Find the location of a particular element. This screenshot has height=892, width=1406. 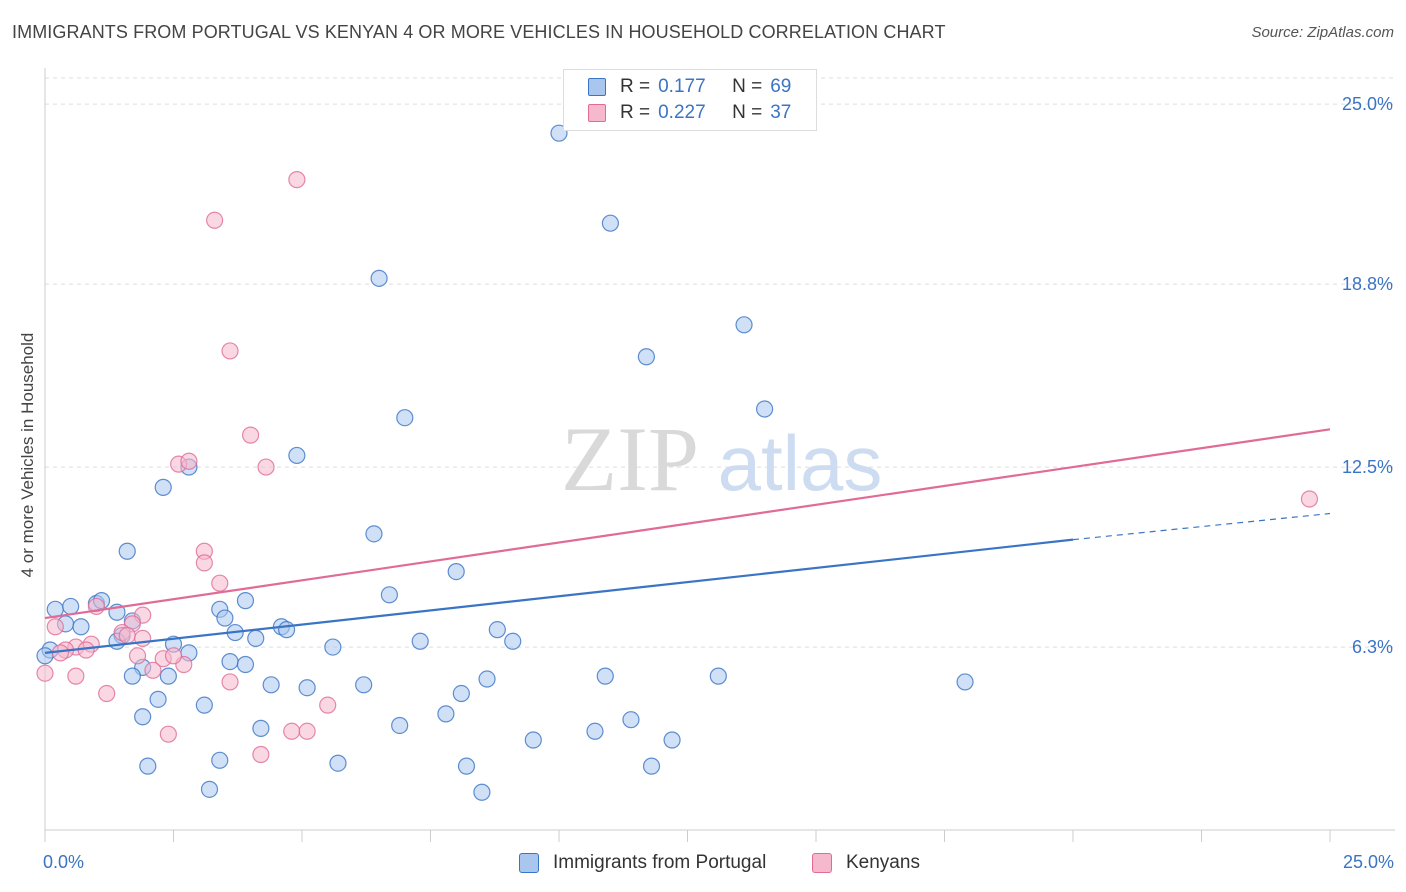

legend-row-kenyans: R = 0.227 N = 37 is located at coordinates (689, 113).